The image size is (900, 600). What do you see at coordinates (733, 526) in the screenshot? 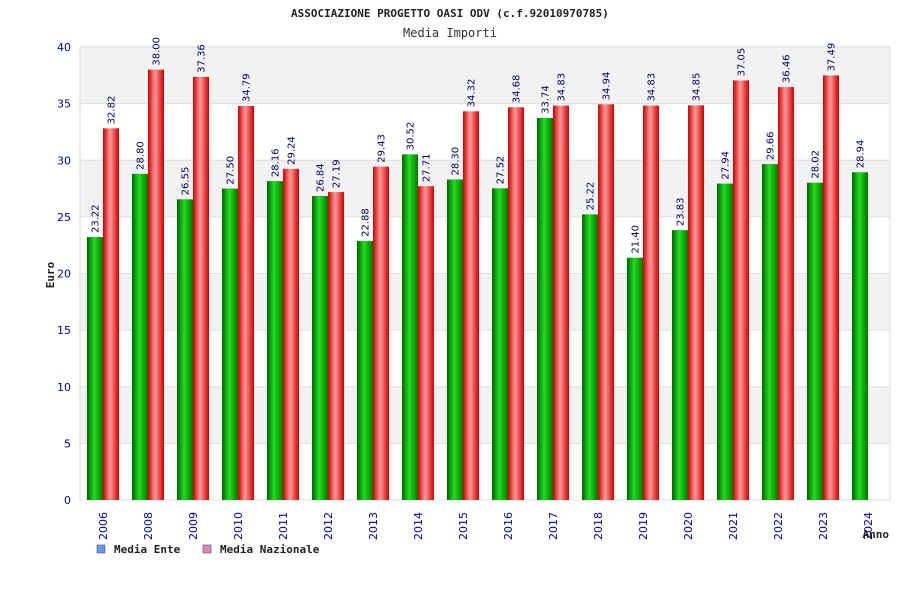
I see `x-tick-label: 2021` at bounding box center [733, 526].